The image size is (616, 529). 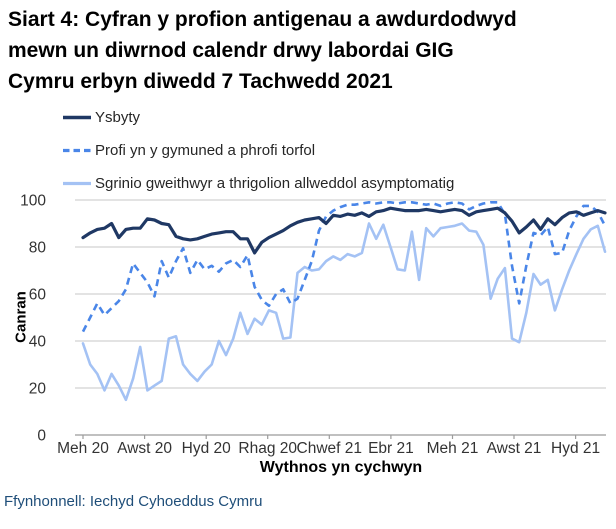 I want to click on legend-swatch-dashed-blue-icon, so click(x=77, y=150).